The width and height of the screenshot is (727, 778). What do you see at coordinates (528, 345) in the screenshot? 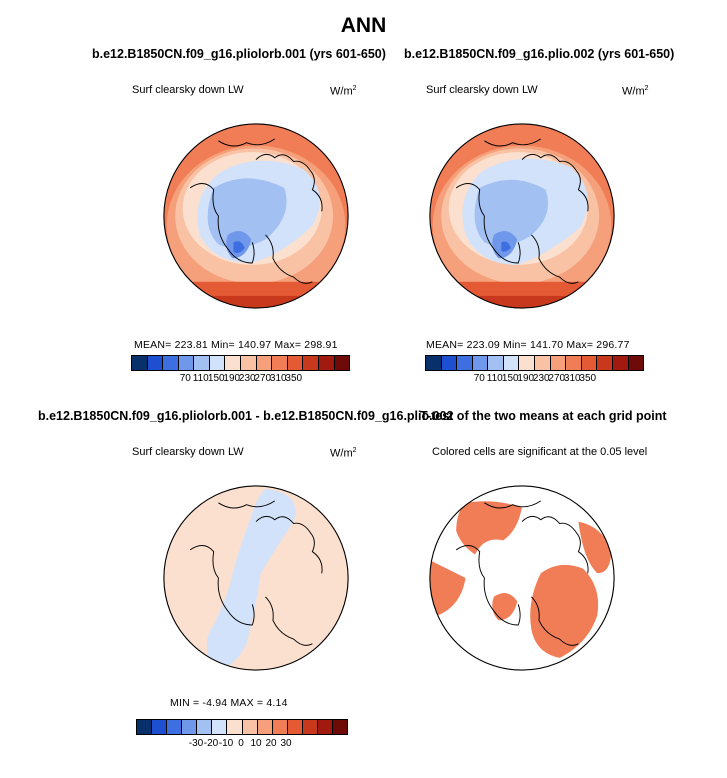
I see `panel2-stats: MEAN= 223.09 Min= 141.70 Max= 296.77` at bounding box center [528, 345].